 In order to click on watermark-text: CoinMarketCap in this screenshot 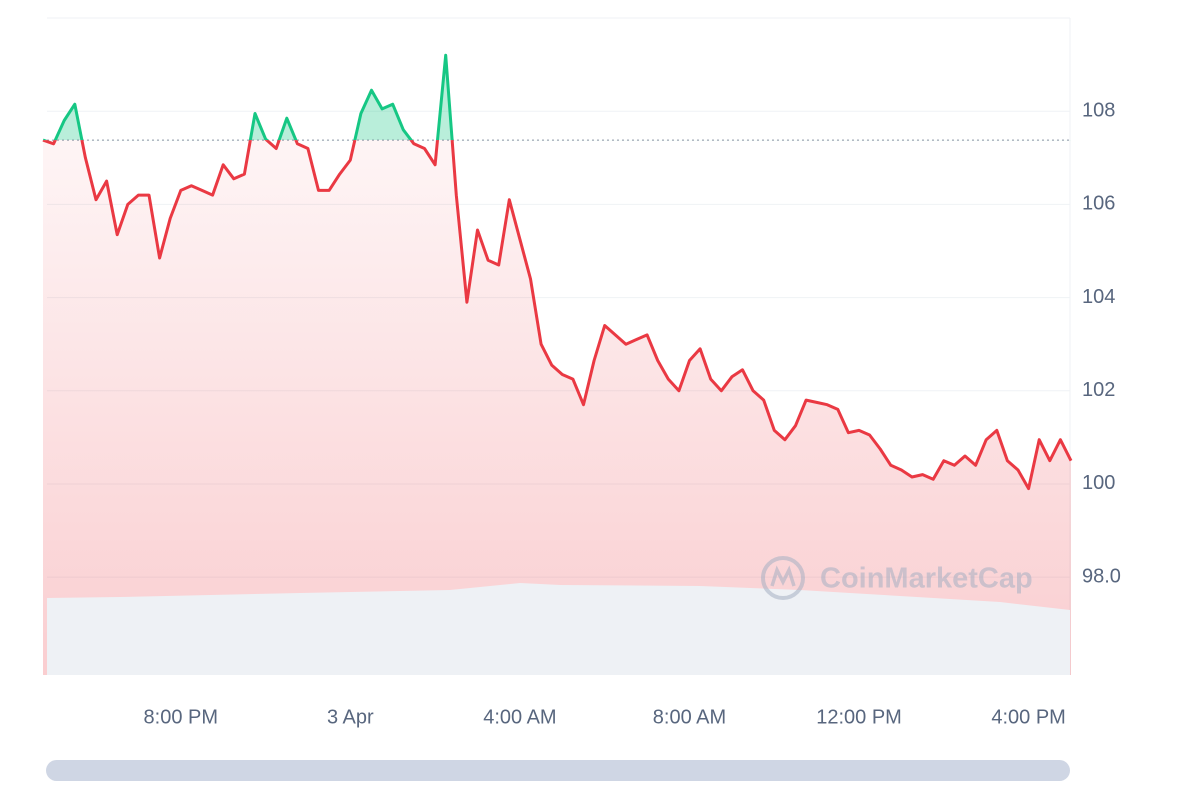, I will do `click(926, 579)`.